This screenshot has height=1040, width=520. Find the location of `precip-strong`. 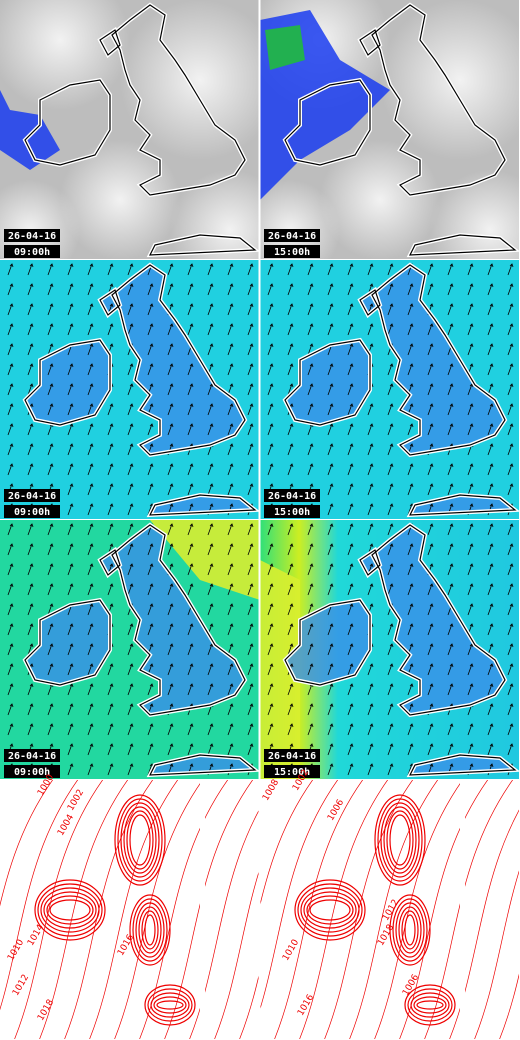

precip-strong is located at coordinates (285, 47).